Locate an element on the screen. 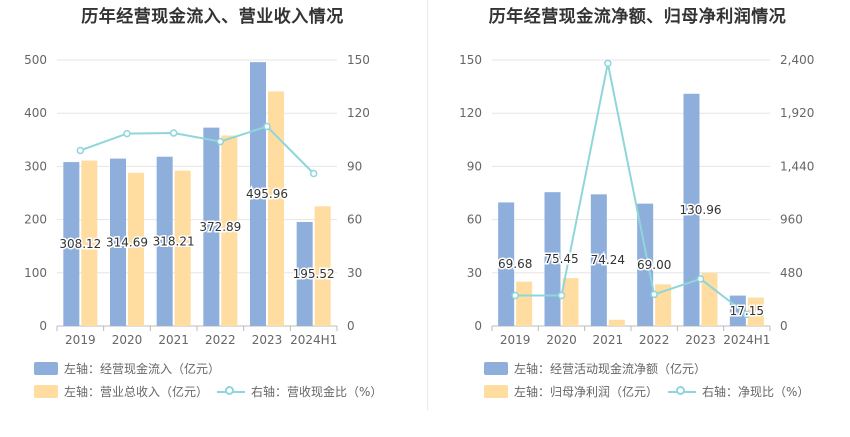  right-axis-tick-label: 0 is located at coordinates (784, 326).